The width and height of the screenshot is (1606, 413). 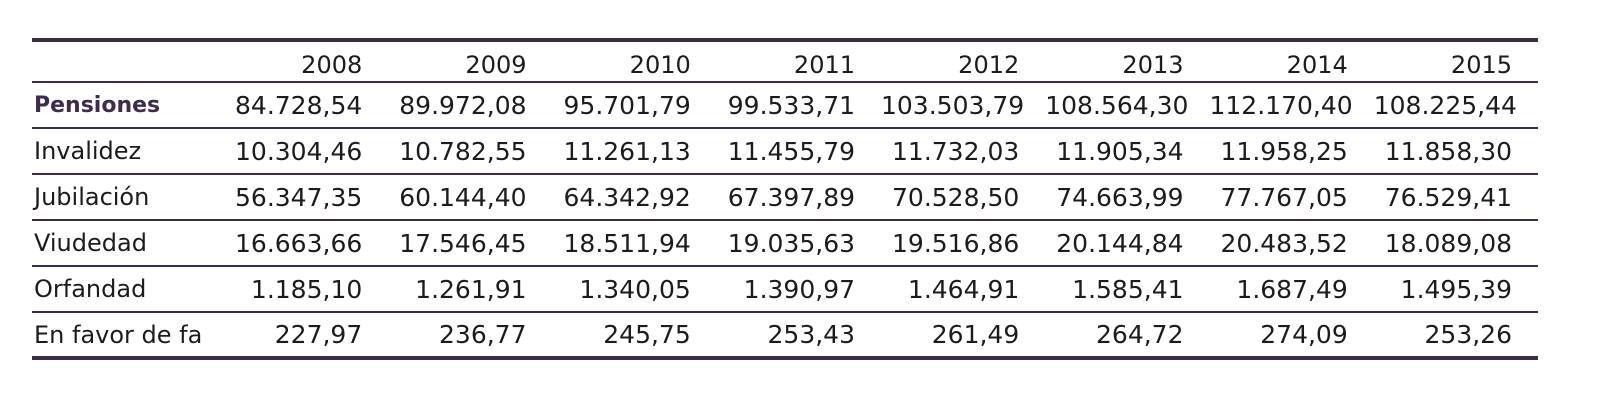 I want to click on table-cell: 253,26, so click(x=1455, y=336).